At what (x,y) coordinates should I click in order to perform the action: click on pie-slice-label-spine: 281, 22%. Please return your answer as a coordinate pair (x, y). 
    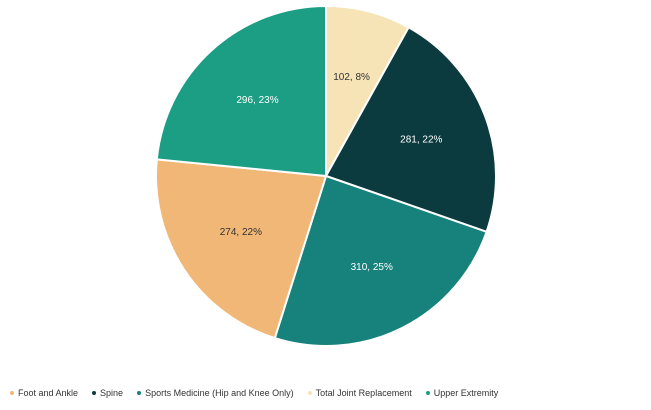
    Looking at the image, I should click on (421, 139).